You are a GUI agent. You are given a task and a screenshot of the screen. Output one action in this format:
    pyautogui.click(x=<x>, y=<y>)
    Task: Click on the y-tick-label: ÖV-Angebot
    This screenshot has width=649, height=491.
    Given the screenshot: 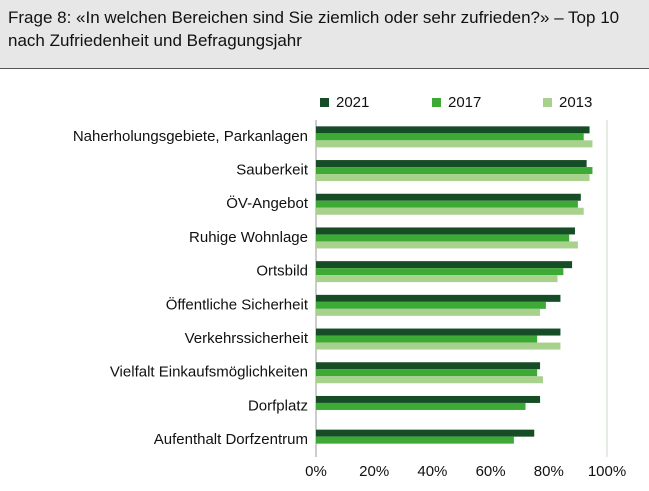 What is the action you would take?
    pyautogui.click(x=267, y=203)
    